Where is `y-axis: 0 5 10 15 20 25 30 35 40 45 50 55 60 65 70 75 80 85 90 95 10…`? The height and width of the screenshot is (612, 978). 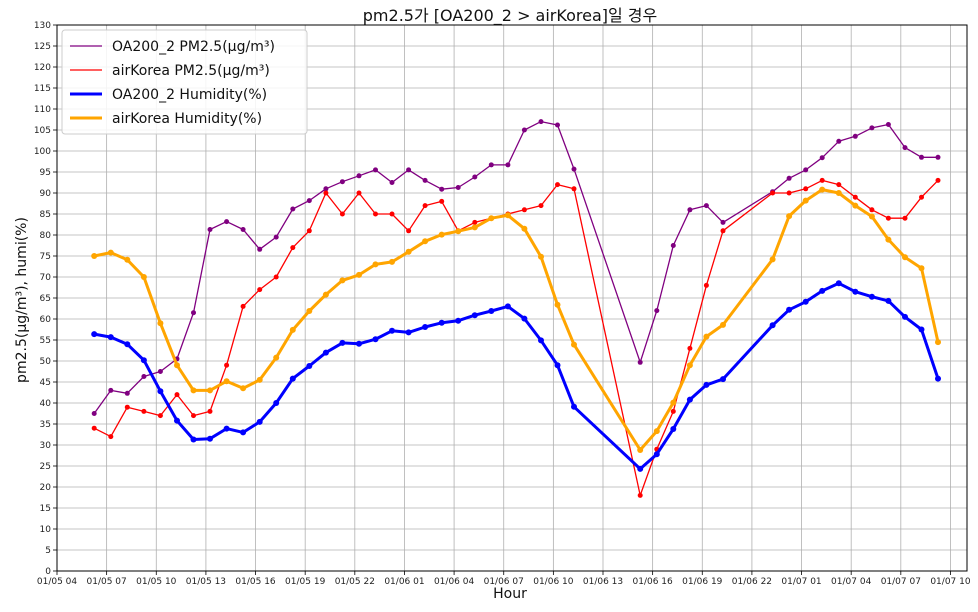
y-axis: 0 5 10 15 20 25 30 35 40 45 50 55 60 65 70 75 80 85 90 95 10… is located at coordinates (45, 299).